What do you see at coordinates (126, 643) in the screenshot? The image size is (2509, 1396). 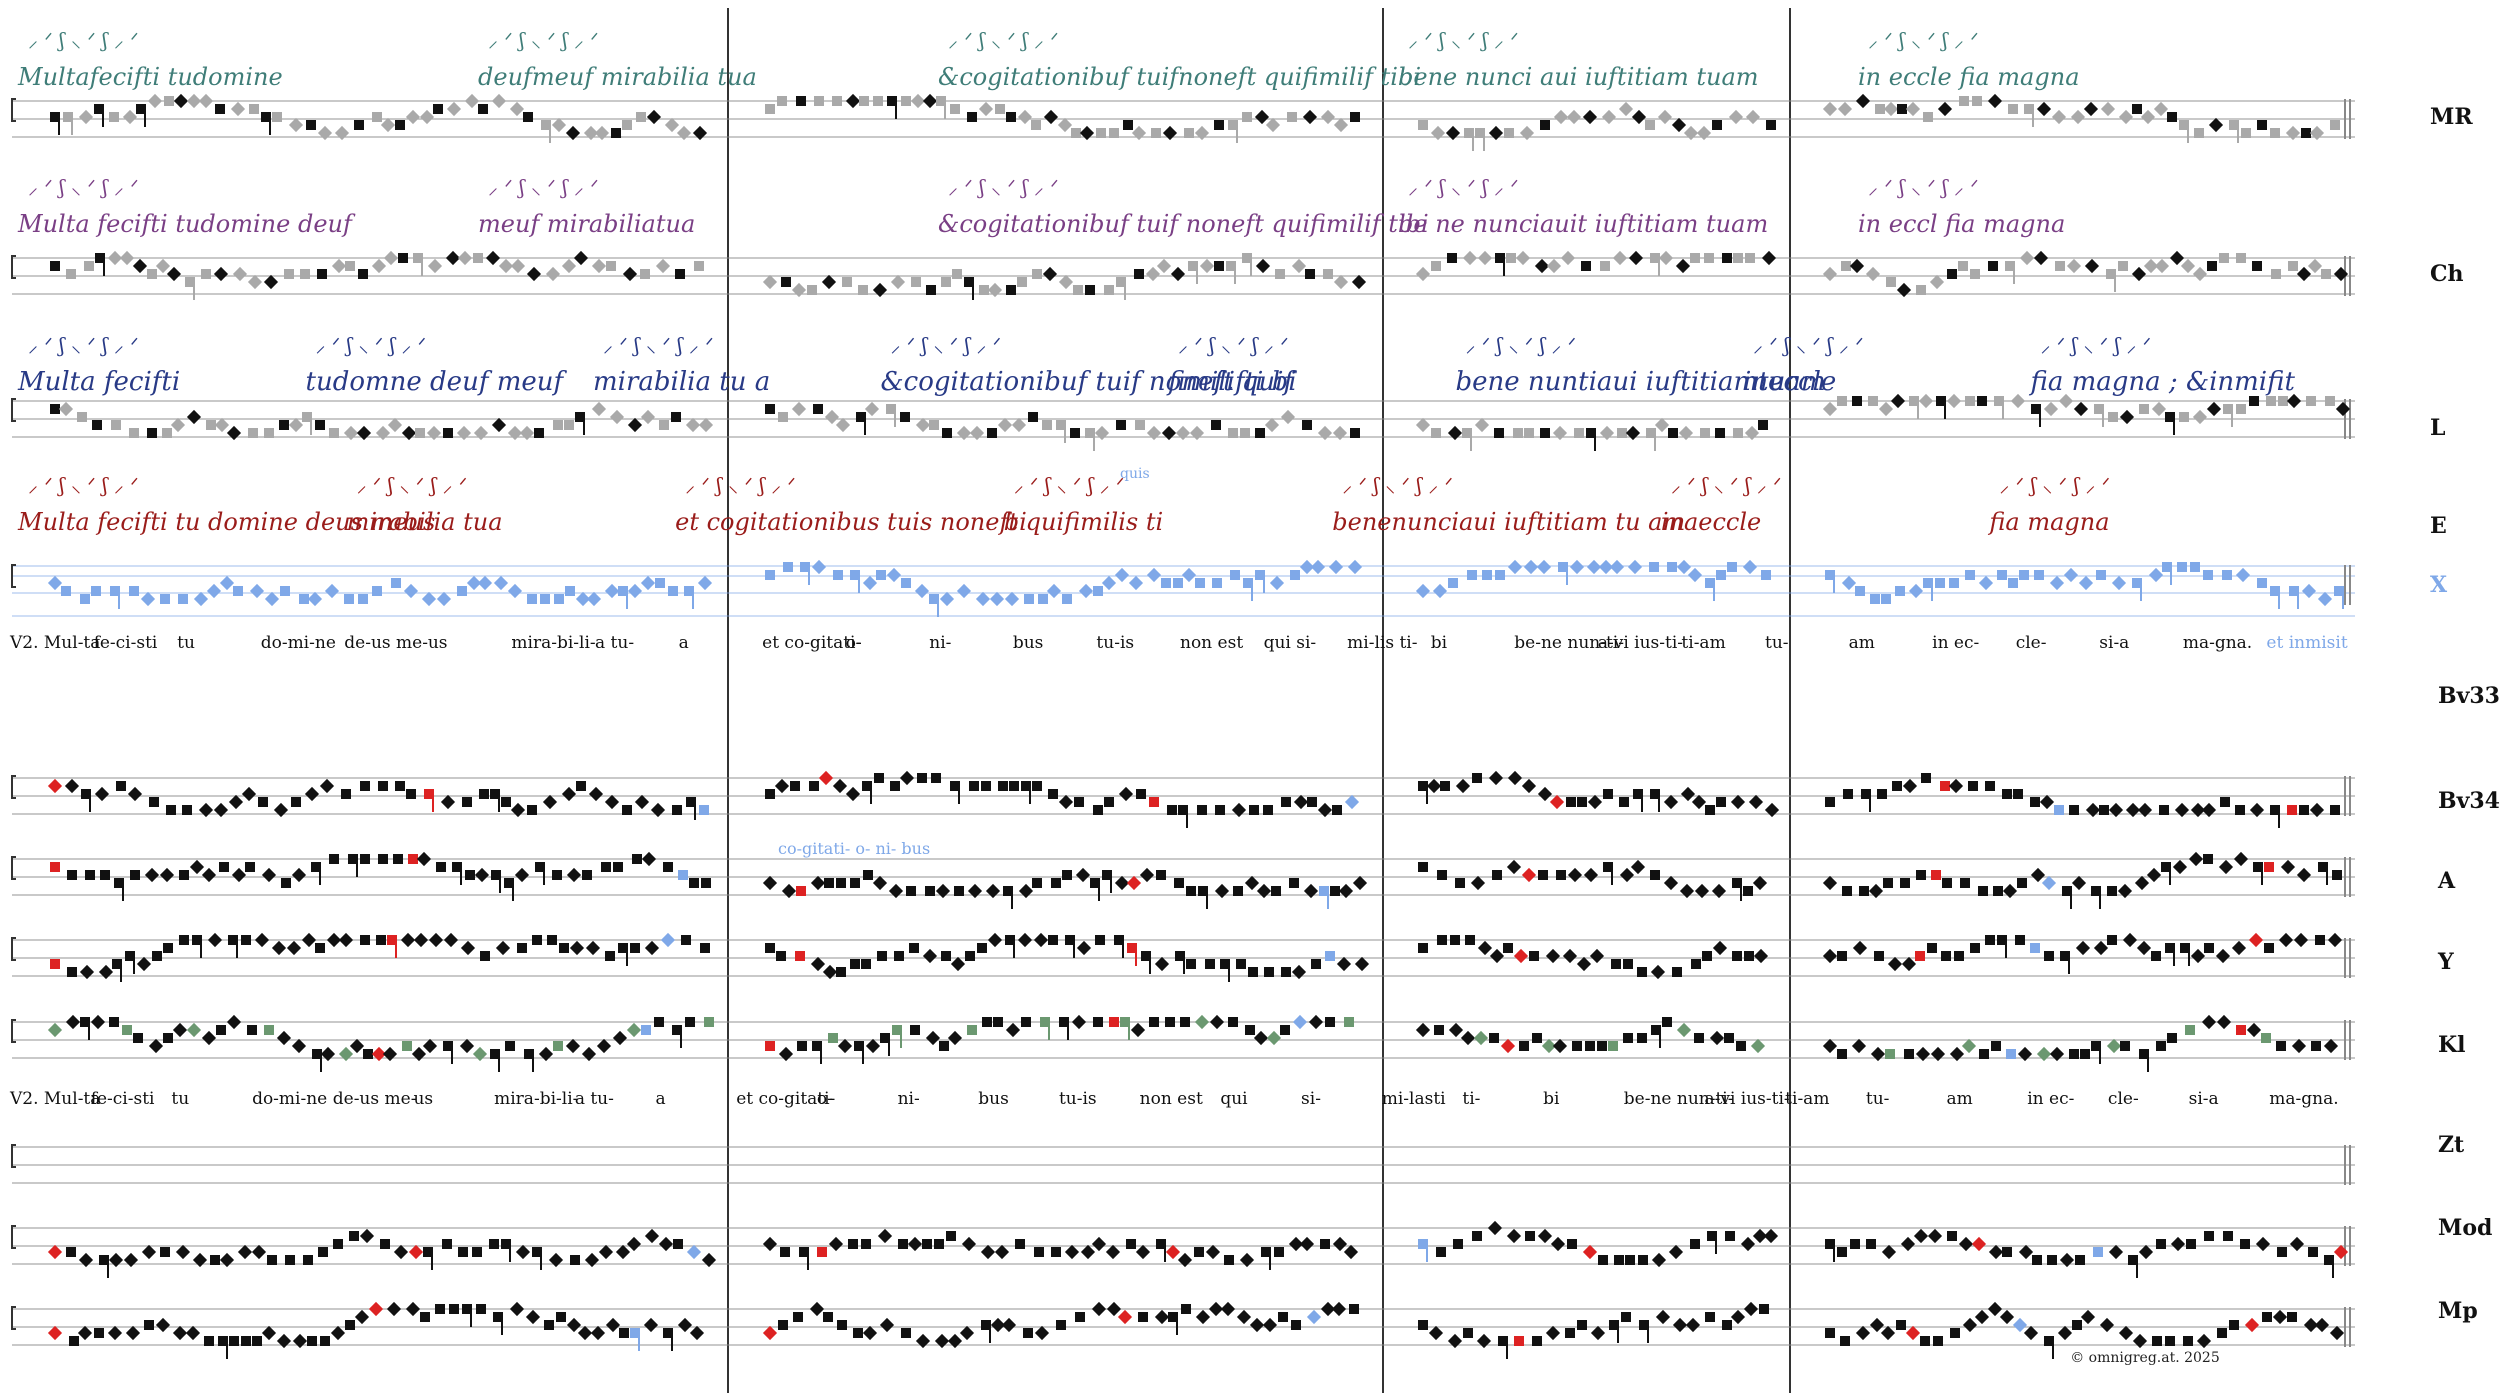 I see `lyric-syllable: fe-ci-sti` at bounding box center [126, 643].